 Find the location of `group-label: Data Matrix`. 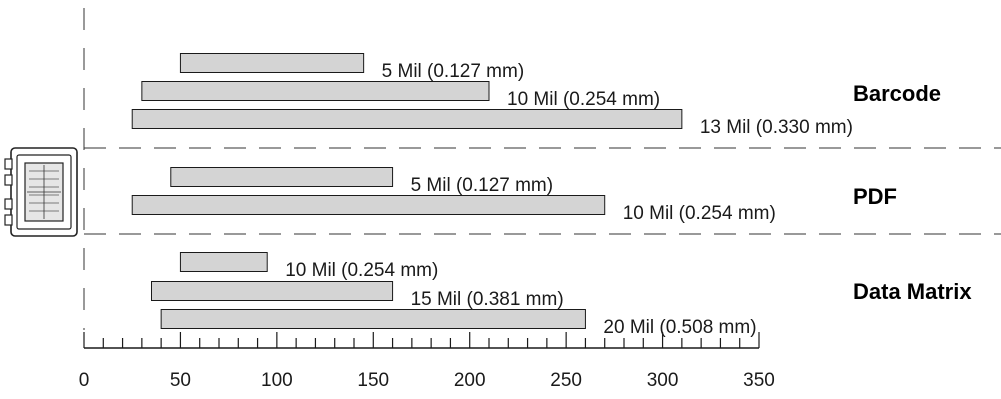

group-label: Data Matrix is located at coordinates (912, 291).